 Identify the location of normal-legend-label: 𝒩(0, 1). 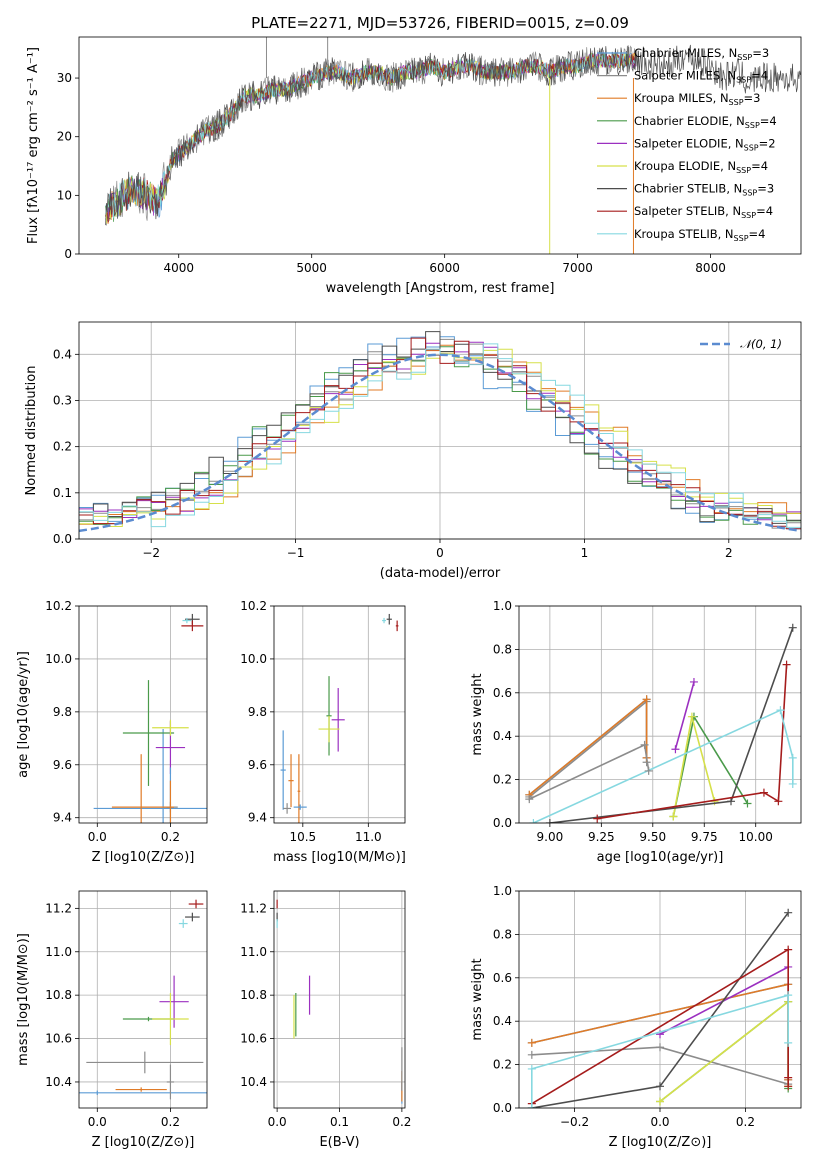
(761, 344).